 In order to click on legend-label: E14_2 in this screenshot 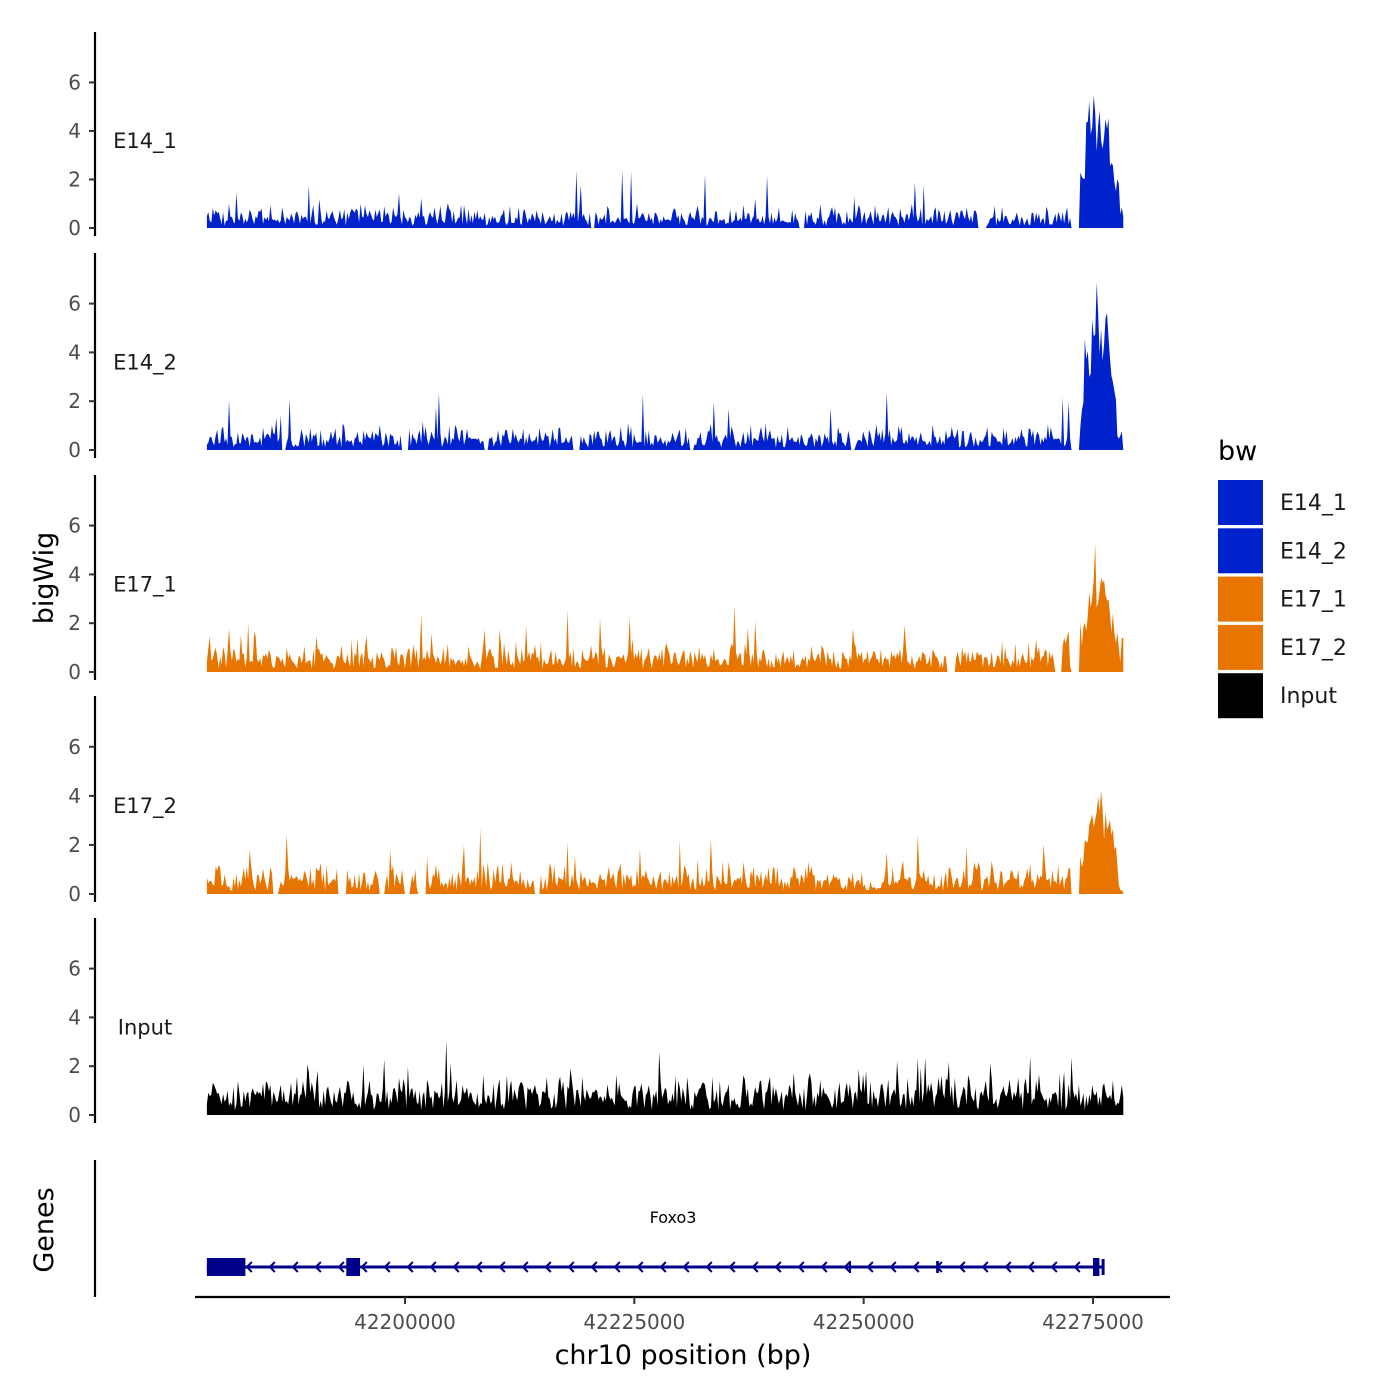, I will do `click(1313, 551)`.